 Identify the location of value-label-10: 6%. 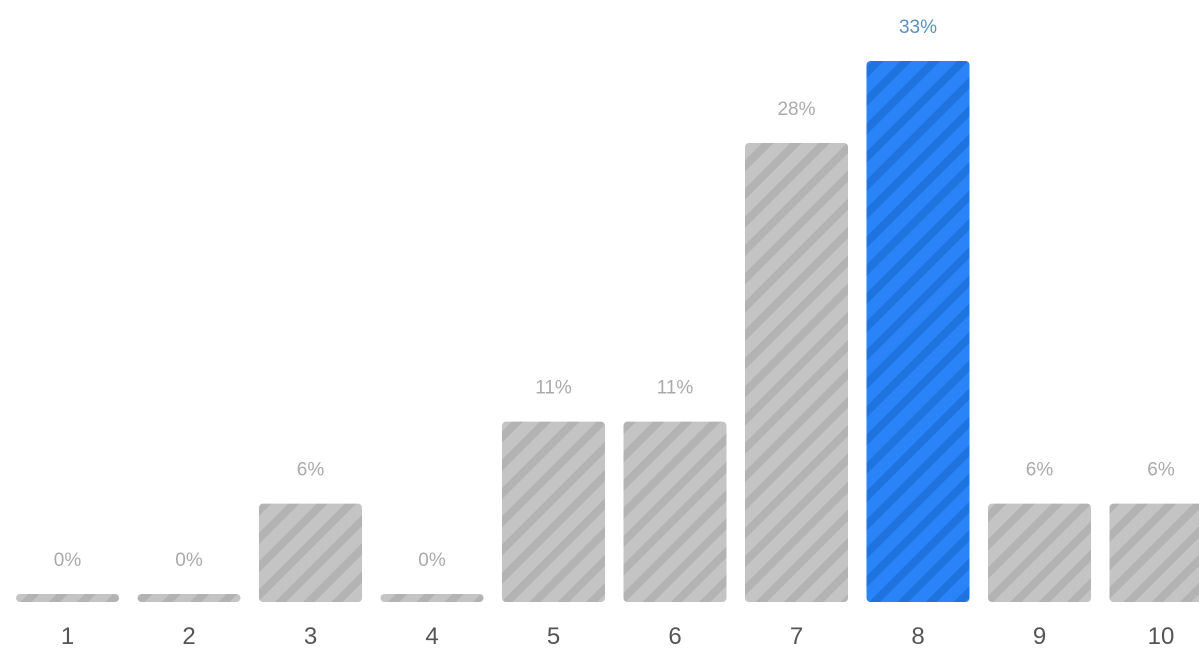
(1161, 470).